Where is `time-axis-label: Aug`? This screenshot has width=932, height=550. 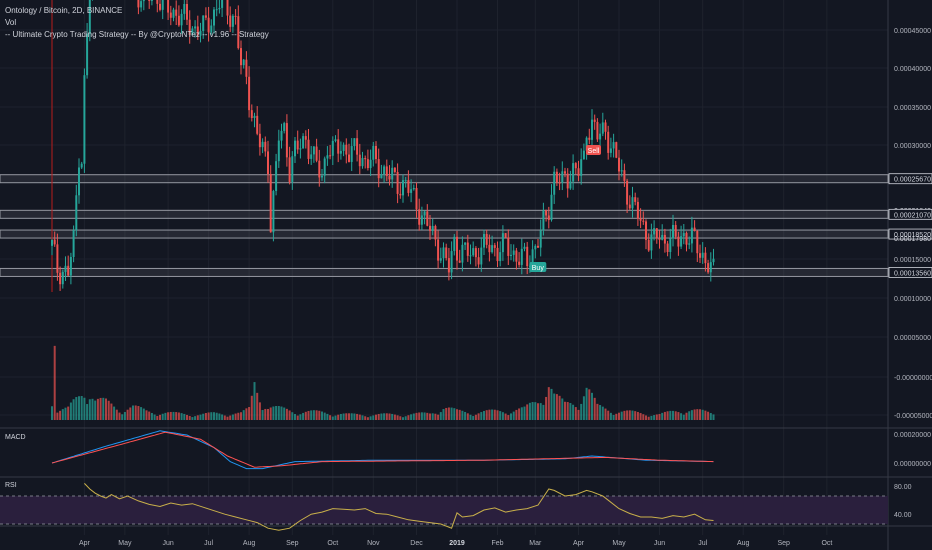
time-axis-label: Aug is located at coordinates (249, 543).